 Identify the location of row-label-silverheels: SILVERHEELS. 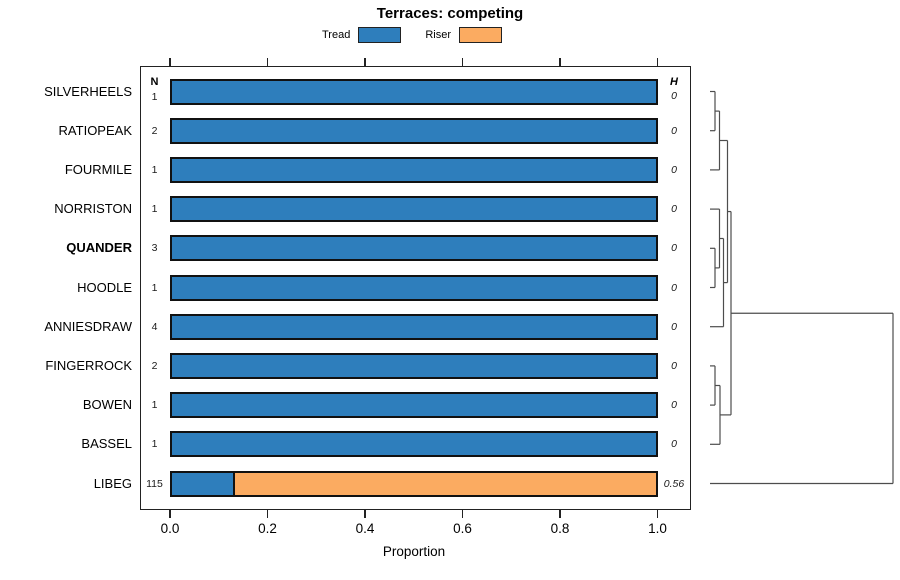
(88, 91).